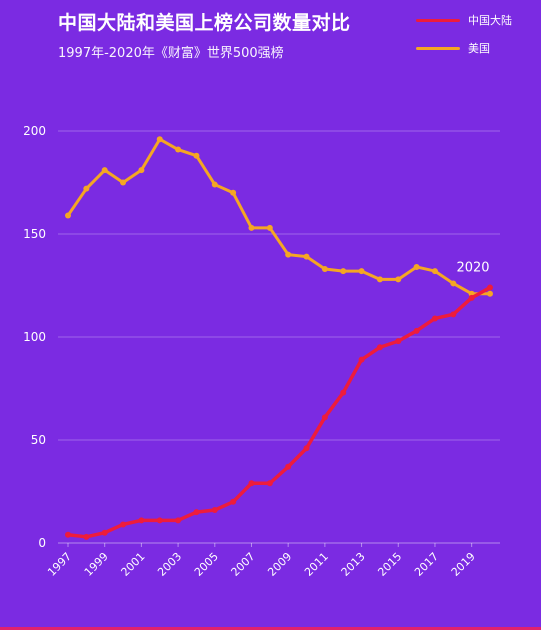 Image resolution: width=541 pixels, height=630 pixels. What do you see at coordinates (389, 564) in the screenshot?
I see `x-tick-label-2015: 2015` at bounding box center [389, 564].